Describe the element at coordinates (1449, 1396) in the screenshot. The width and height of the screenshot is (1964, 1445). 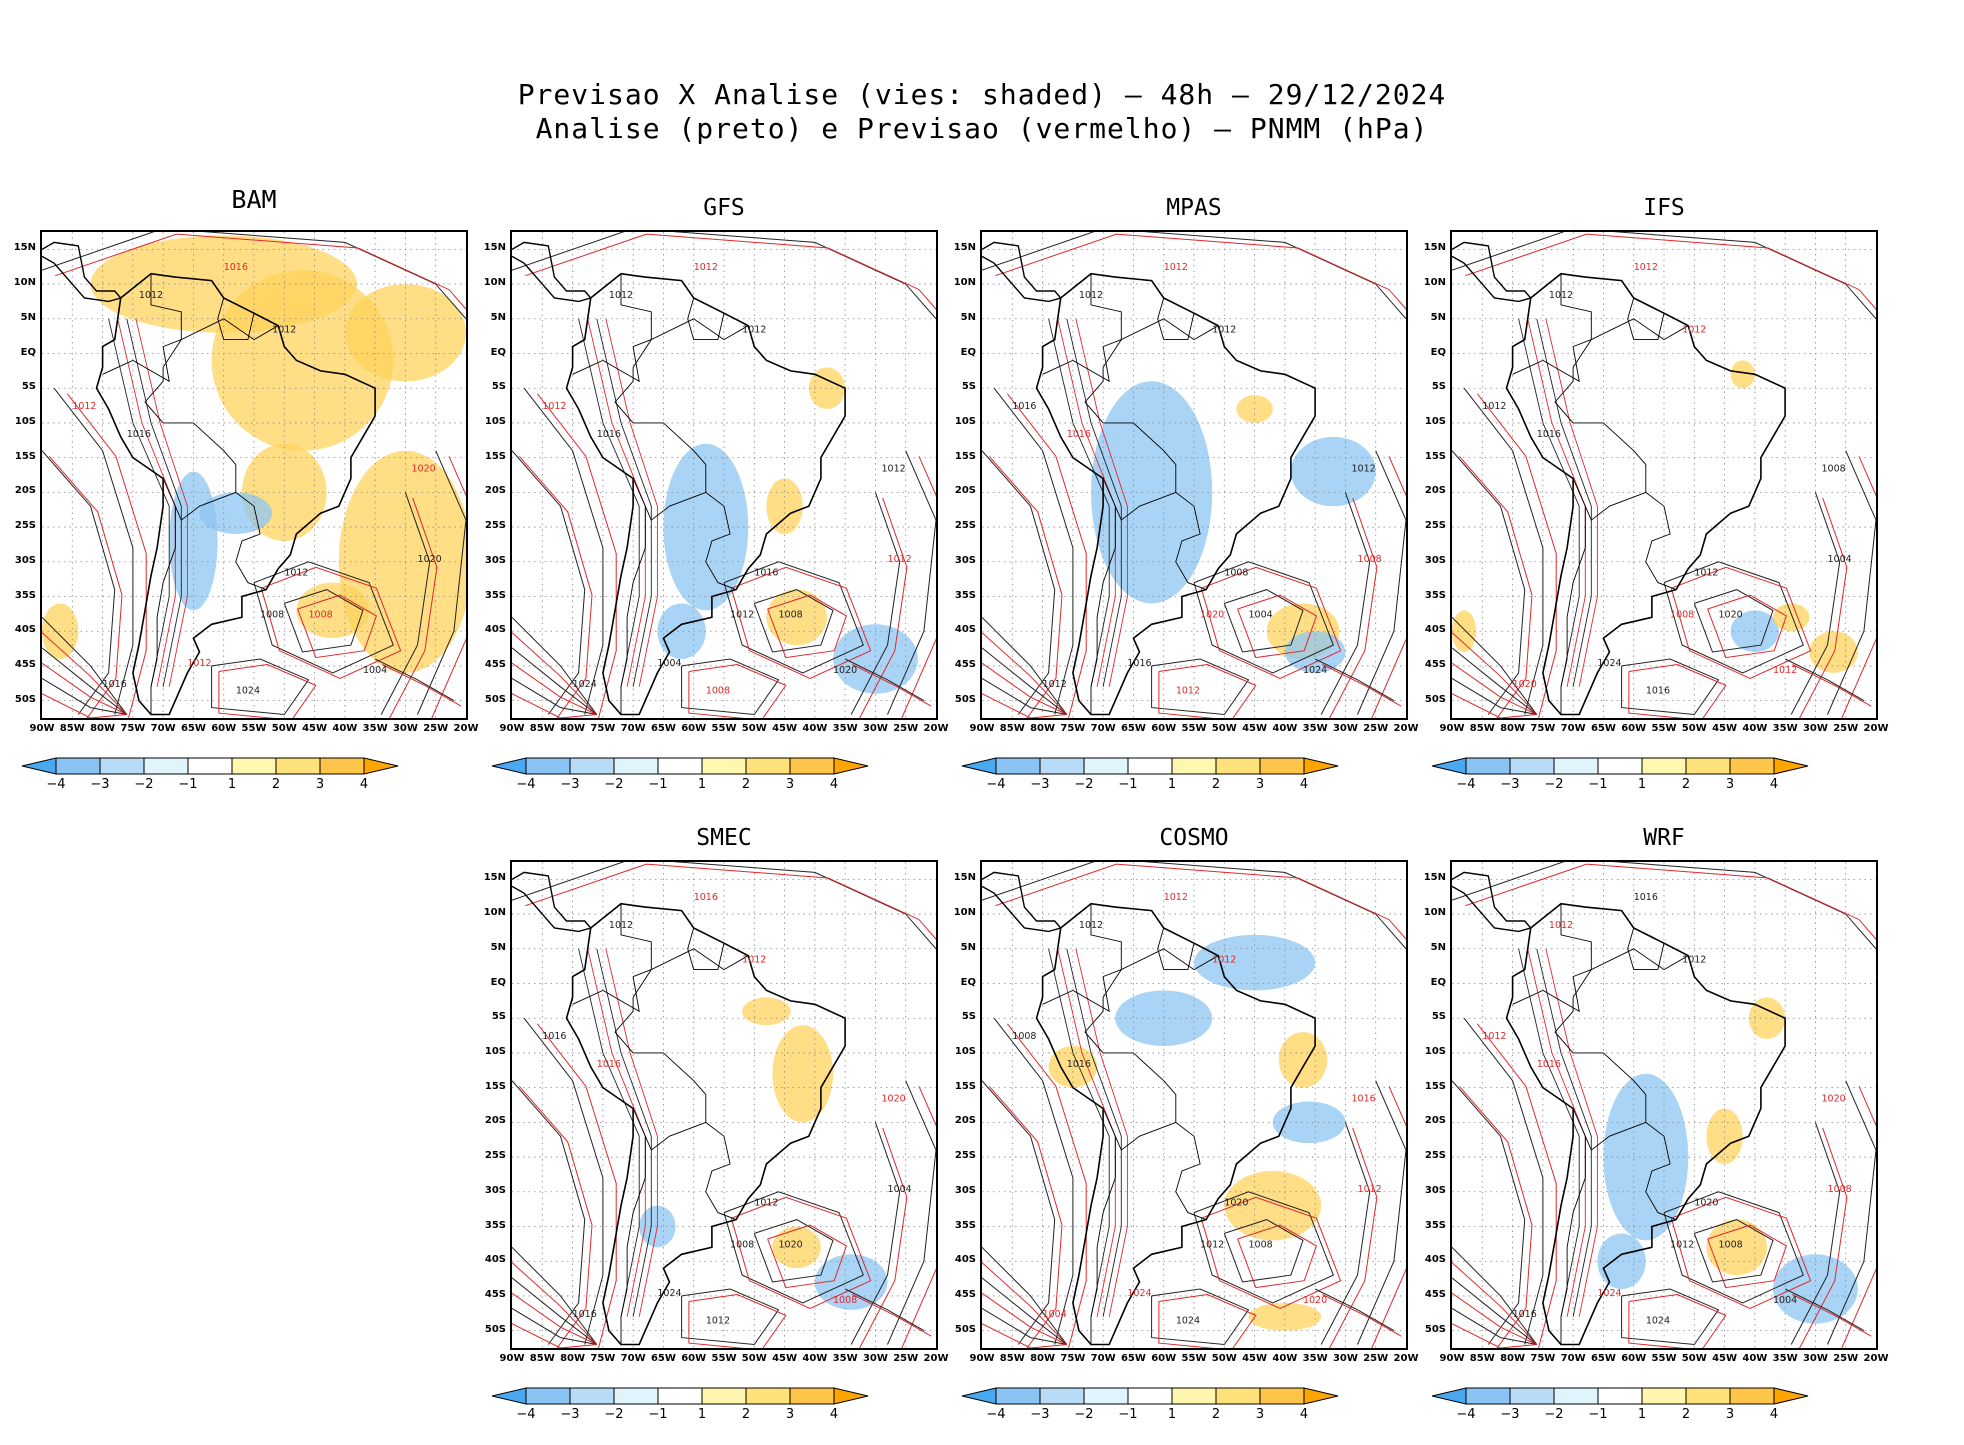
I see `colorbar-low-arrow` at that location.